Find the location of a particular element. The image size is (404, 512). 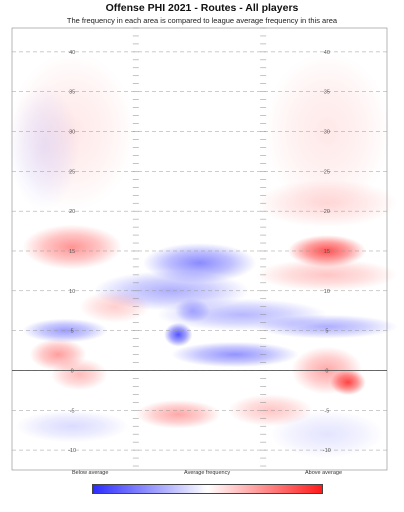

chart-title: Offense PHI 2021 - Routes - All players is located at coordinates (202, 8).